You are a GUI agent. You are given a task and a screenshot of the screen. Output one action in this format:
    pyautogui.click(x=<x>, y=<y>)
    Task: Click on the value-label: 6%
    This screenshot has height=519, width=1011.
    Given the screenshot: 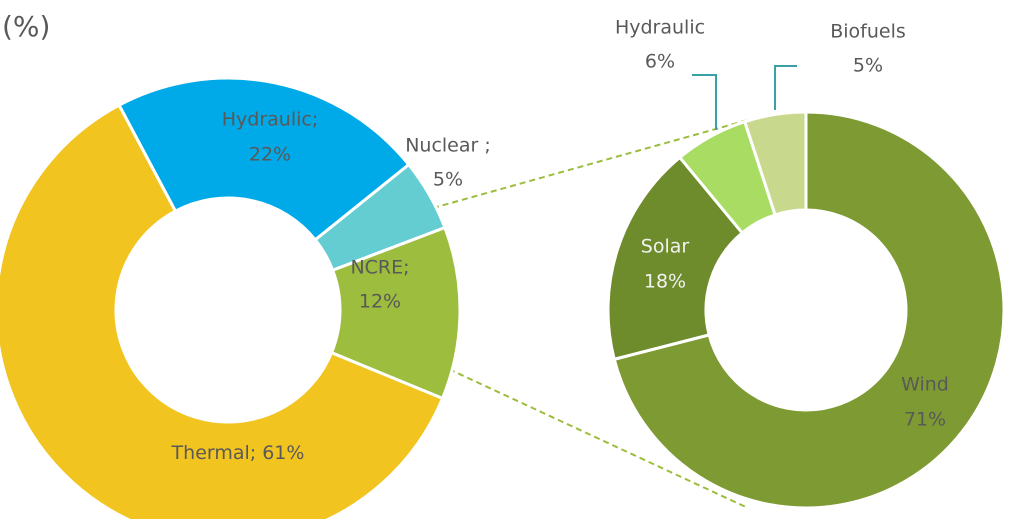 What is the action you would take?
    pyautogui.click(x=660, y=62)
    